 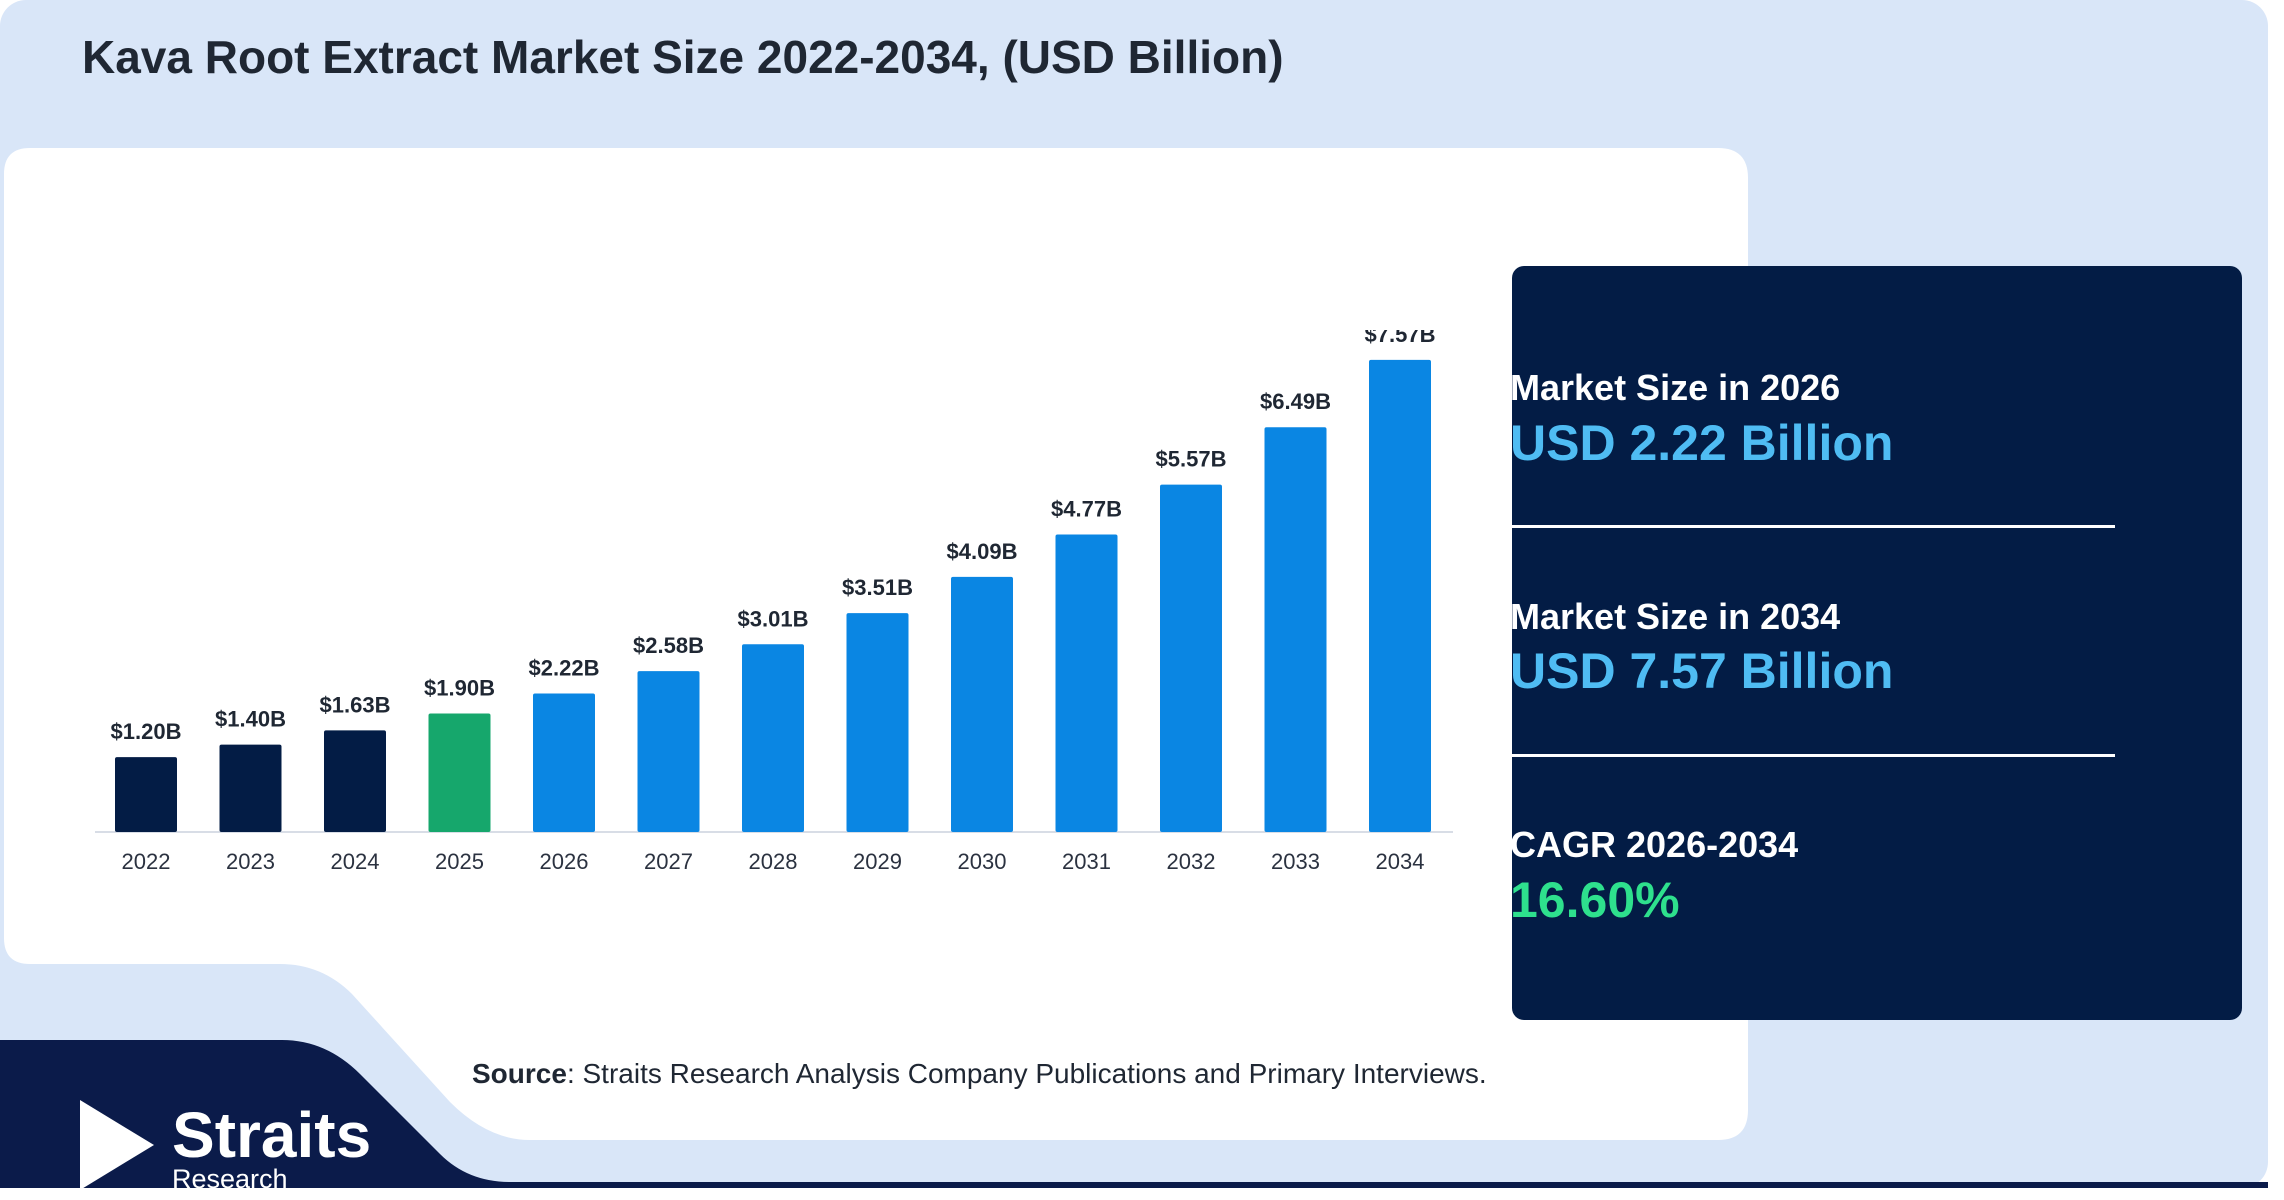 I want to click on stat-value-2026: USD 2.22 Billion, so click(x=1702, y=443).